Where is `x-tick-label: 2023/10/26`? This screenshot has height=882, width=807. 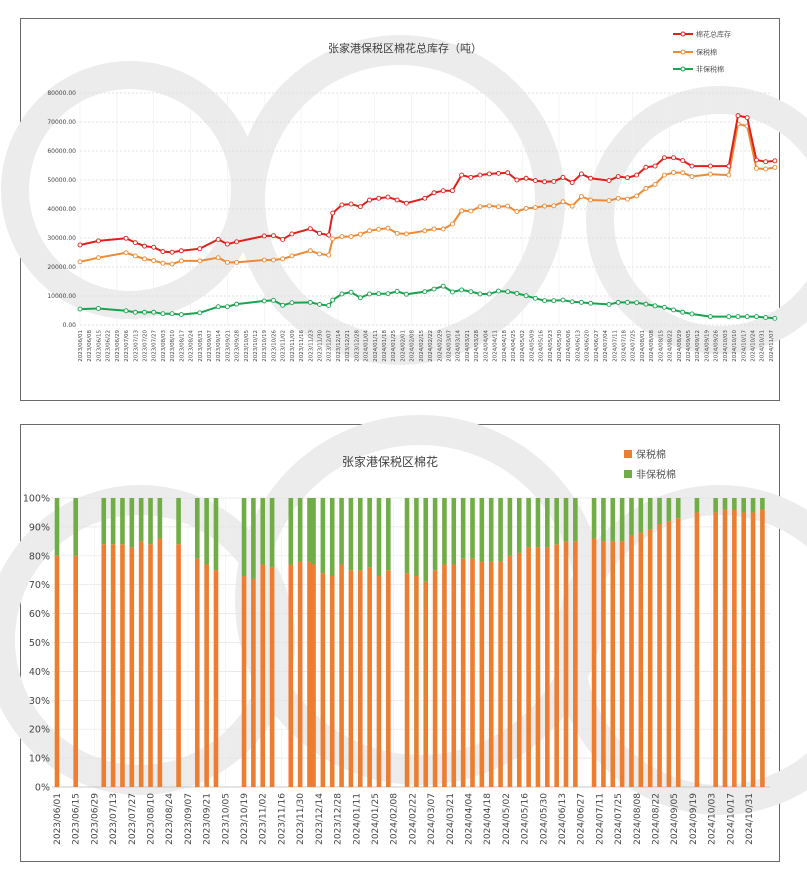 x-tick-label: 2023/10/26 is located at coordinates (274, 346).